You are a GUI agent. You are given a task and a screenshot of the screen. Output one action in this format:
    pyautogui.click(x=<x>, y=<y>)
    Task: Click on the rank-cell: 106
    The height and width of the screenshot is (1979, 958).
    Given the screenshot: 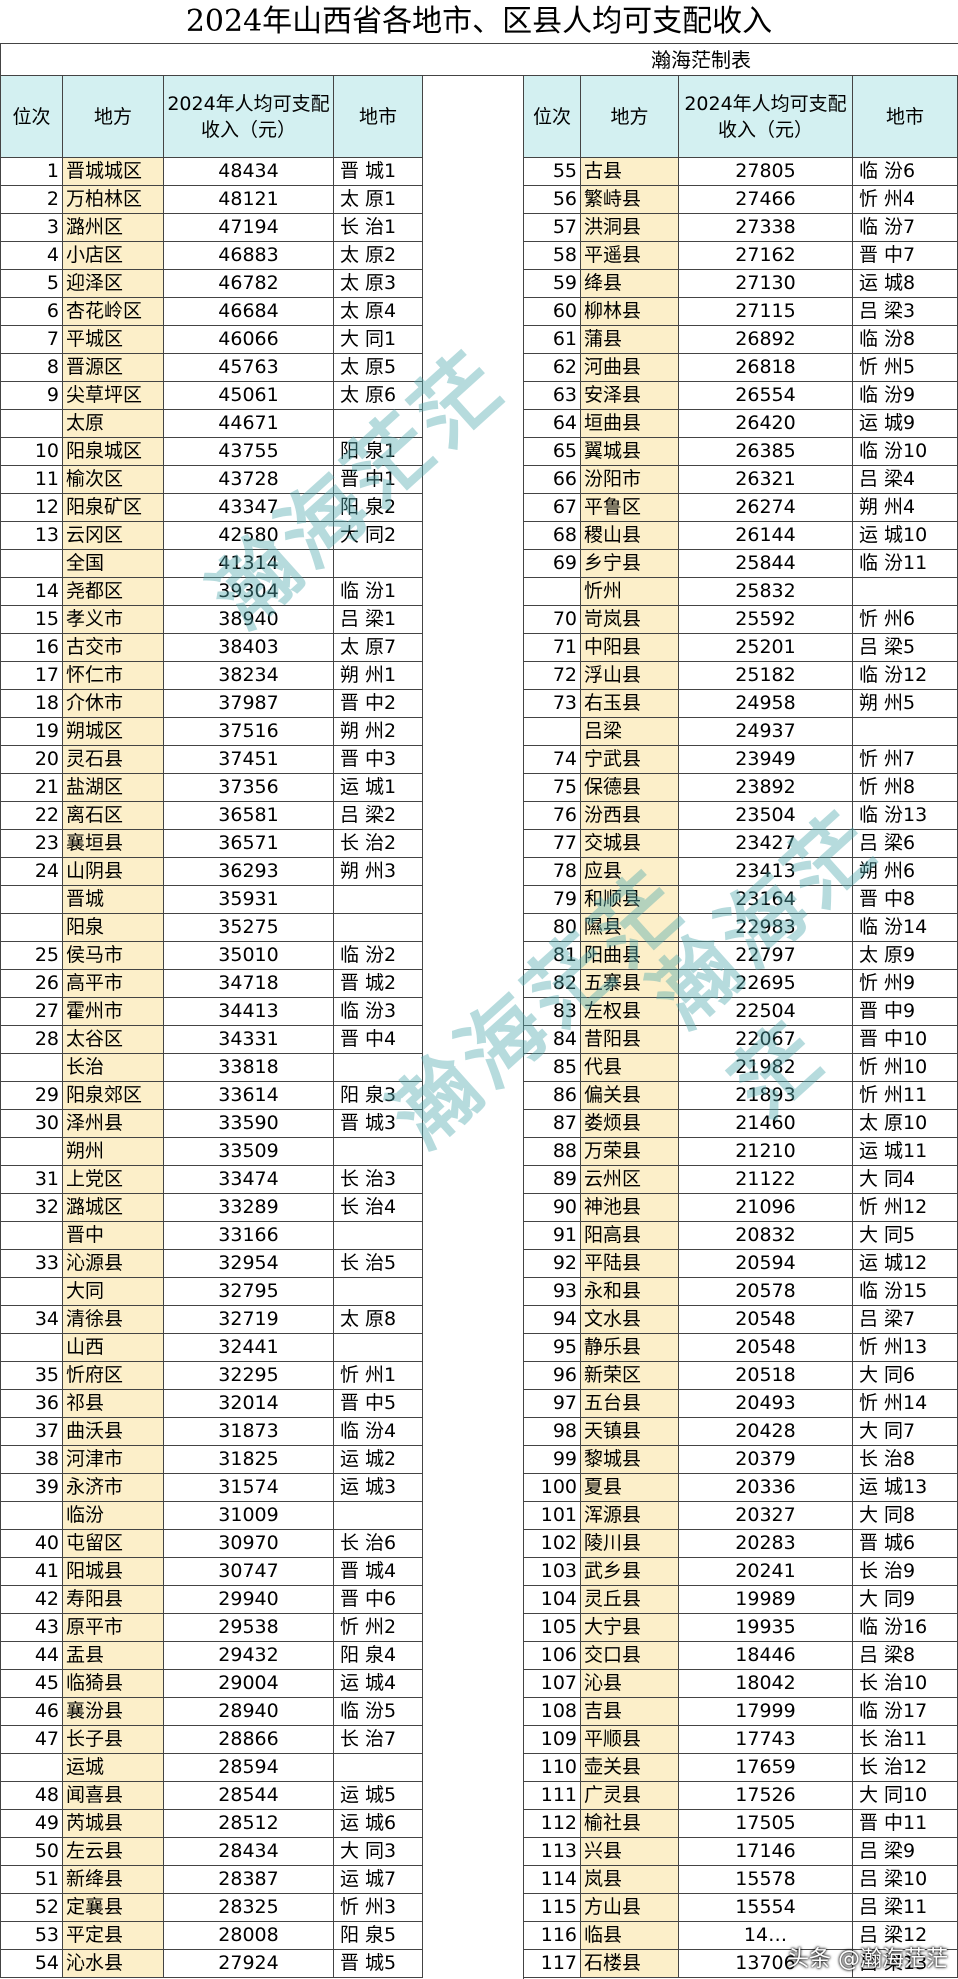 What is the action you would take?
    pyautogui.click(x=552, y=1656)
    